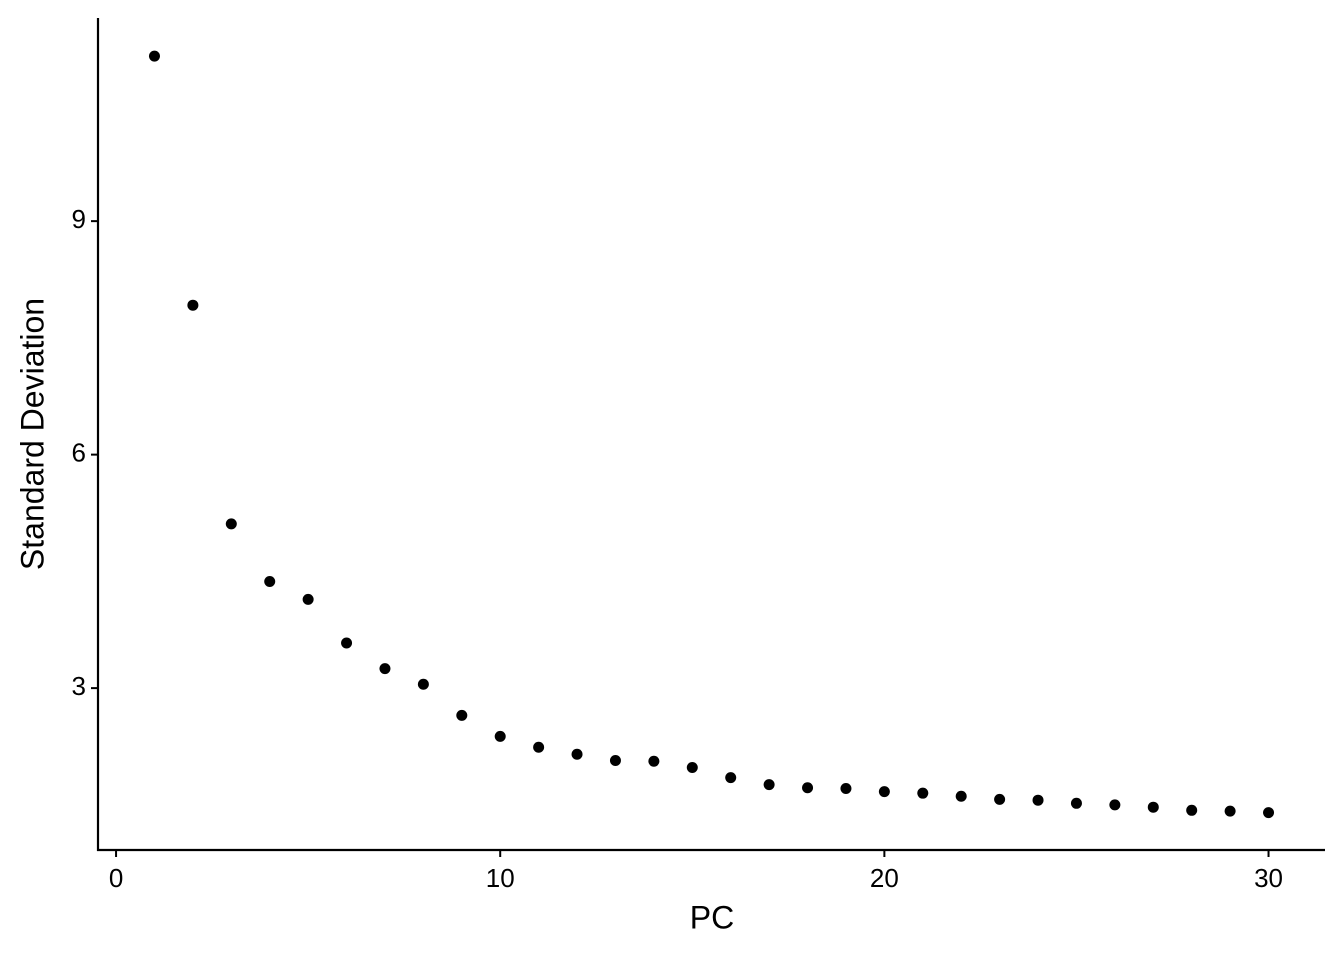  I want to click on x-tick-label: 0, so click(116, 878).